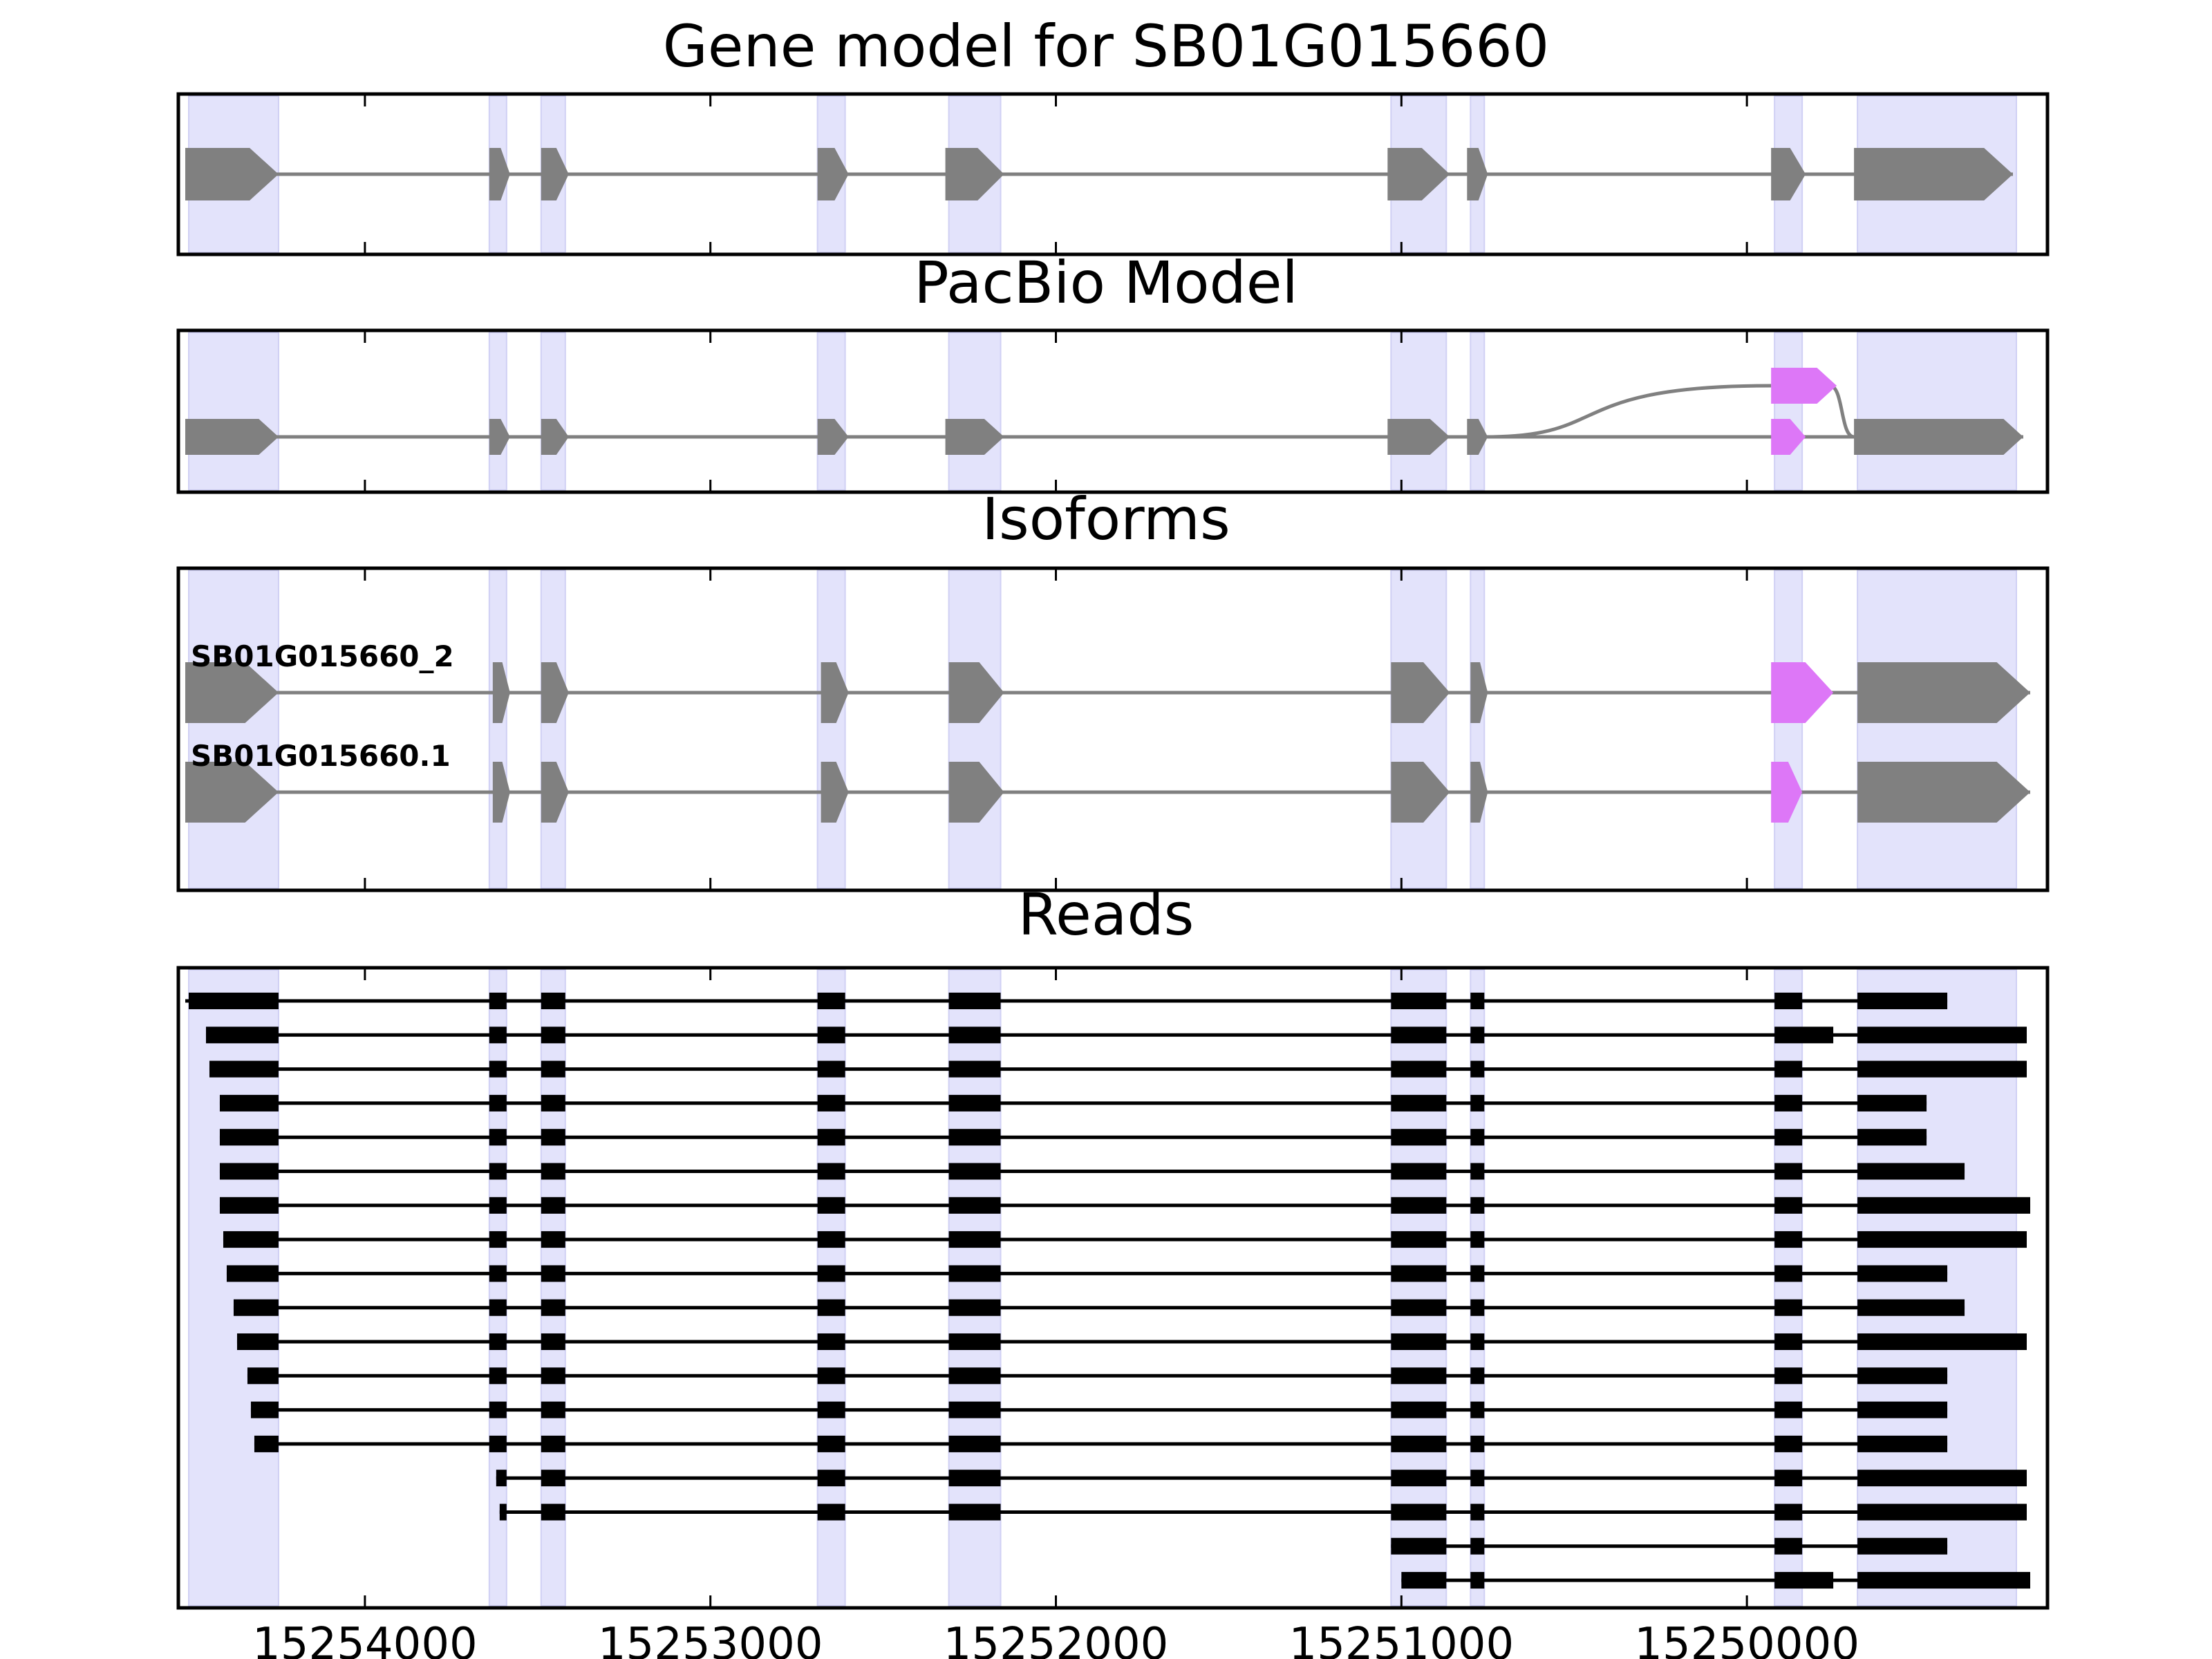 The height and width of the screenshot is (1659, 2212). What do you see at coordinates (1630, 412) in the screenshot?
I see `alt-junction-curve` at bounding box center [1630, 412].